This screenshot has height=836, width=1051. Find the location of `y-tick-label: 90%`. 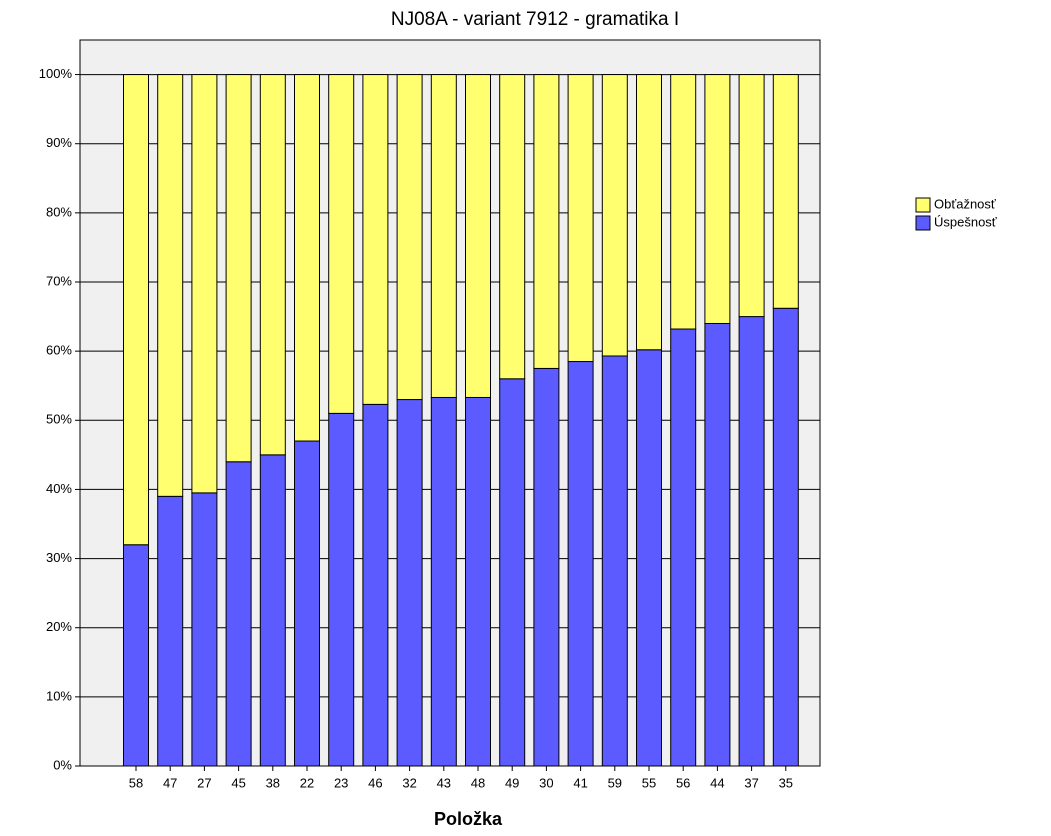

y-tick-label: 90% is located at coordinates (59, 142).